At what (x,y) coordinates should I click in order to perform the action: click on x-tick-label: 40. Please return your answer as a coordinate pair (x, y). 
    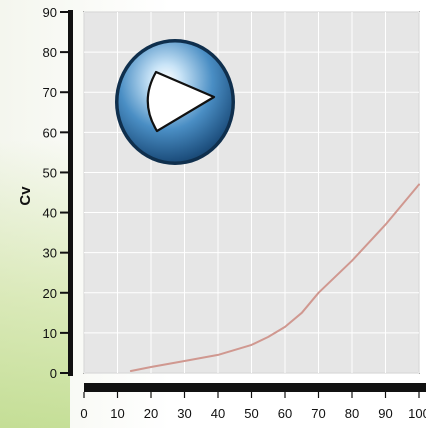
    Looking at the image, I should click on (218, 413).